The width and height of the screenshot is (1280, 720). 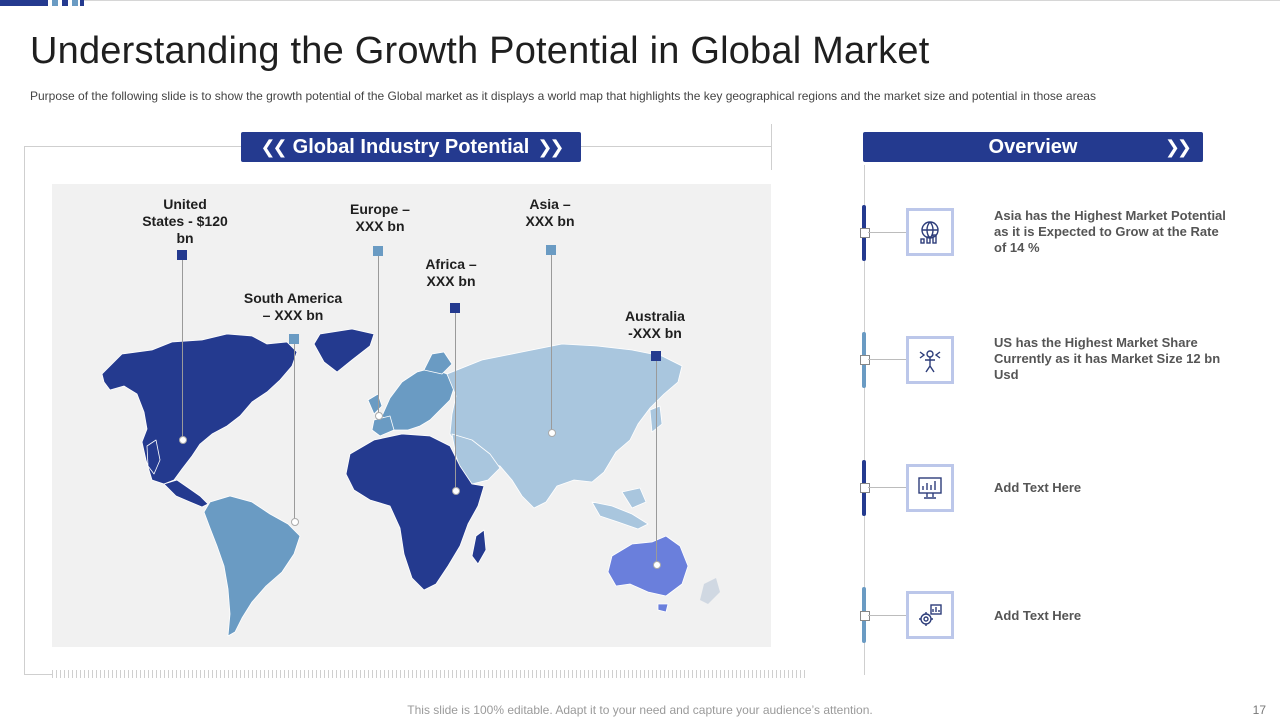 I want to click on frame-left, so click(x=24, y=410).